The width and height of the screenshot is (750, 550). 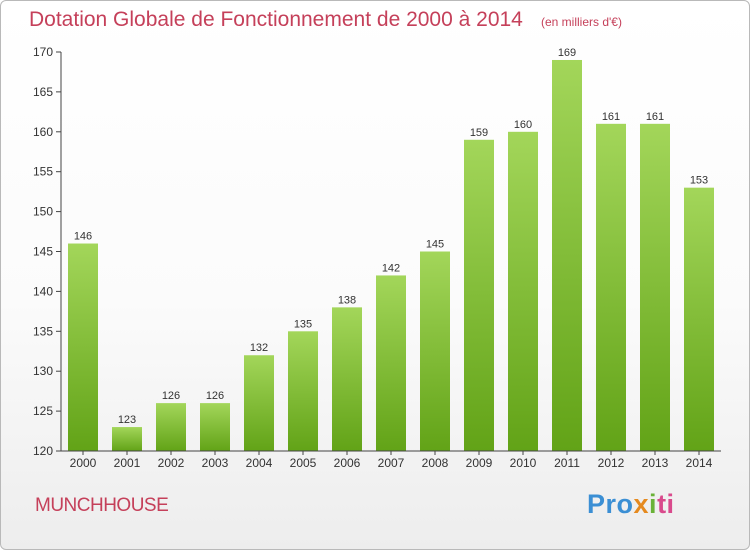 I want to click on data-label-2010: 160, so click(x=523, y=125).